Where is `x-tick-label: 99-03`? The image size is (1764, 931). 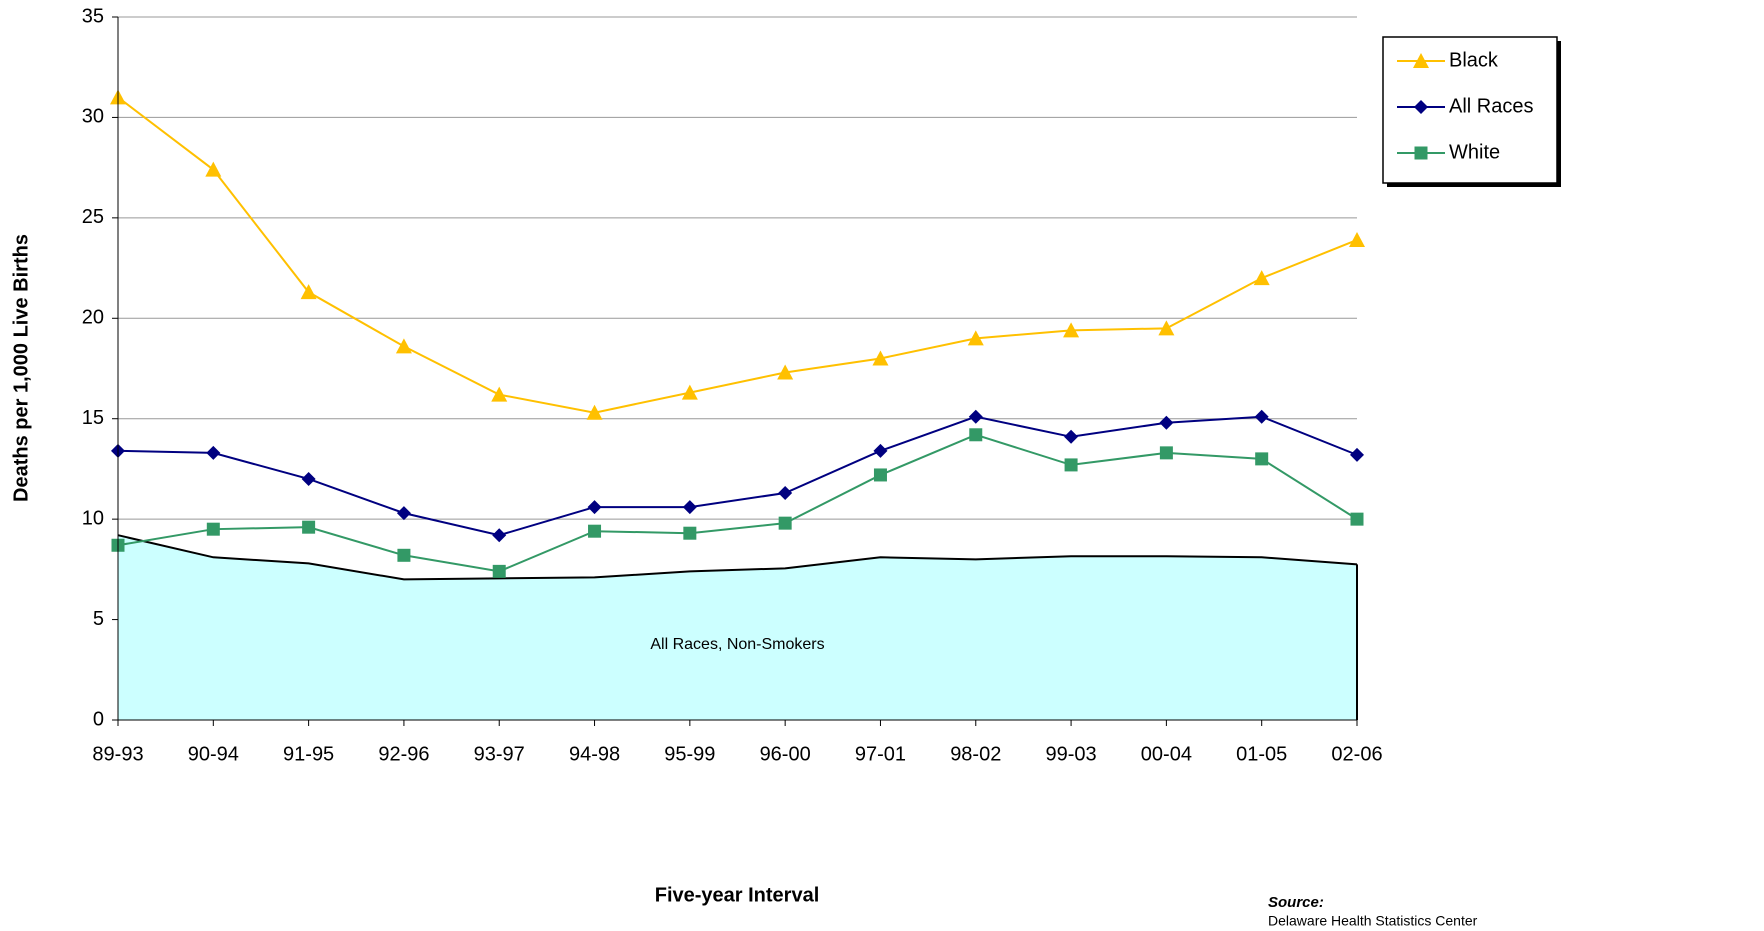
x-tick-label: 99-03 is located at coordinates (1070, 754).